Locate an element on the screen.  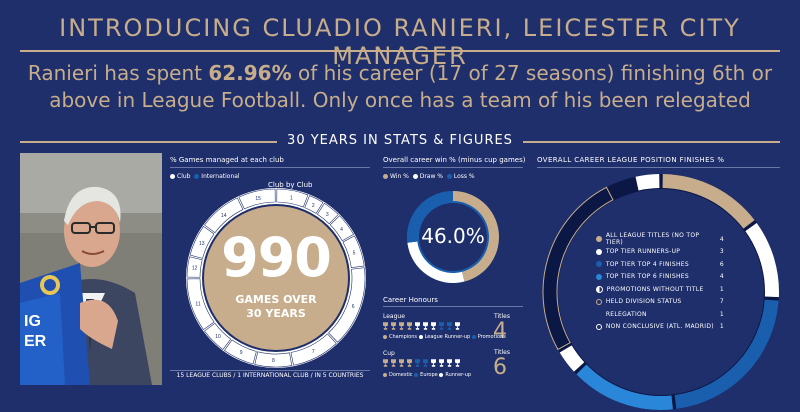
legend-club-dot is located at coordinates (172, 176).